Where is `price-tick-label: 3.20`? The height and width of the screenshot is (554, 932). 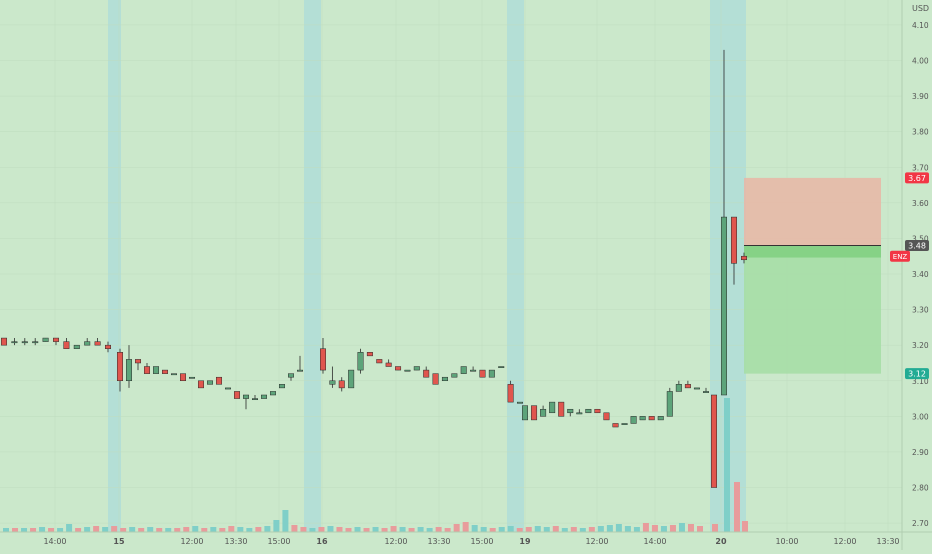
price-tick-label: 3.20 is located at coordinates (920, 345).